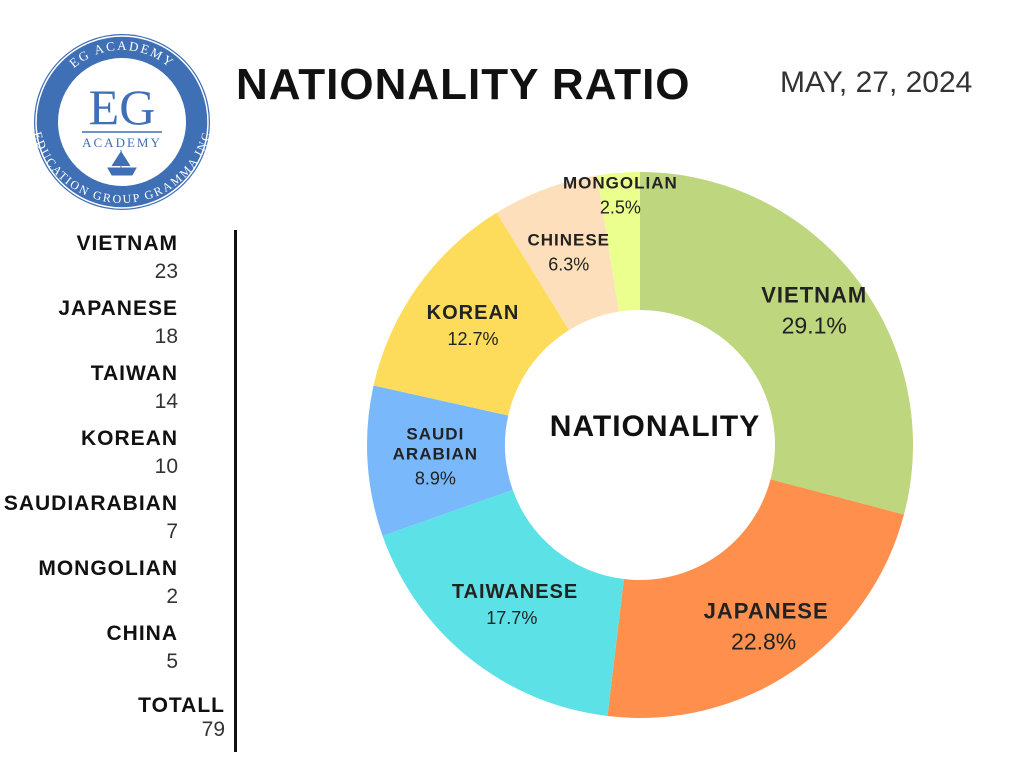  I want to click on slice-label: MONGOLIAN 2.5%, so click(620, 195).